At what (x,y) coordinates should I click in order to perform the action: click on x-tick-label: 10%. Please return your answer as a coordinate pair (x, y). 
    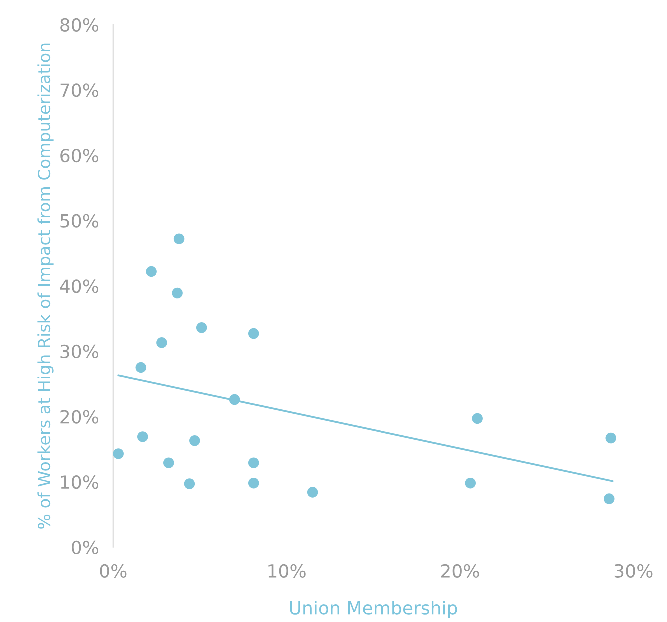
    Looking at the image, I should click on (287, 571).